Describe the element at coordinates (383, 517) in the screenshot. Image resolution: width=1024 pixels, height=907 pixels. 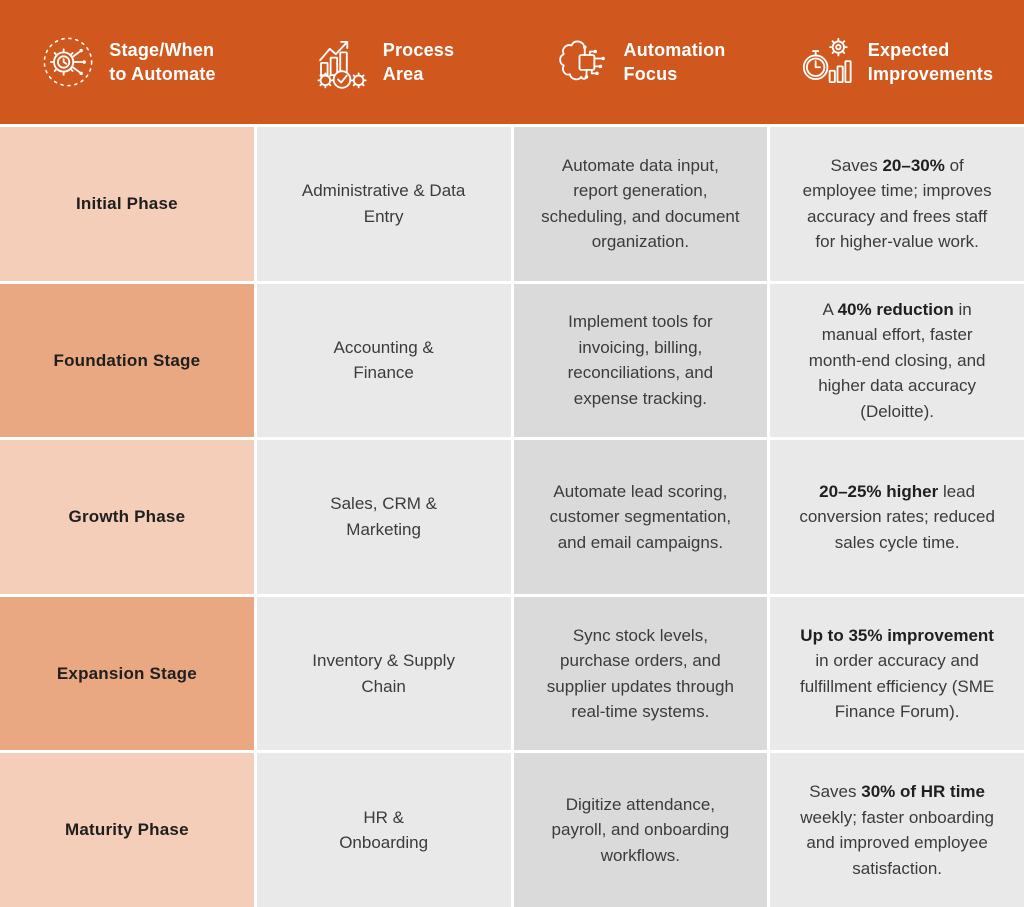
I see `process-area-cell: Sales, CRM & Marketing` at that location.